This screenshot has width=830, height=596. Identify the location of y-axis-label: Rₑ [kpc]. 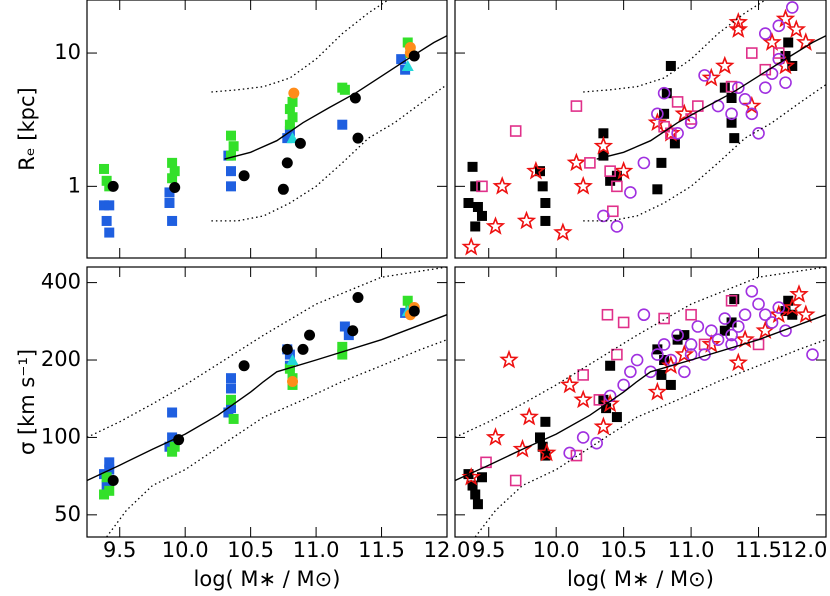
(27, 128).